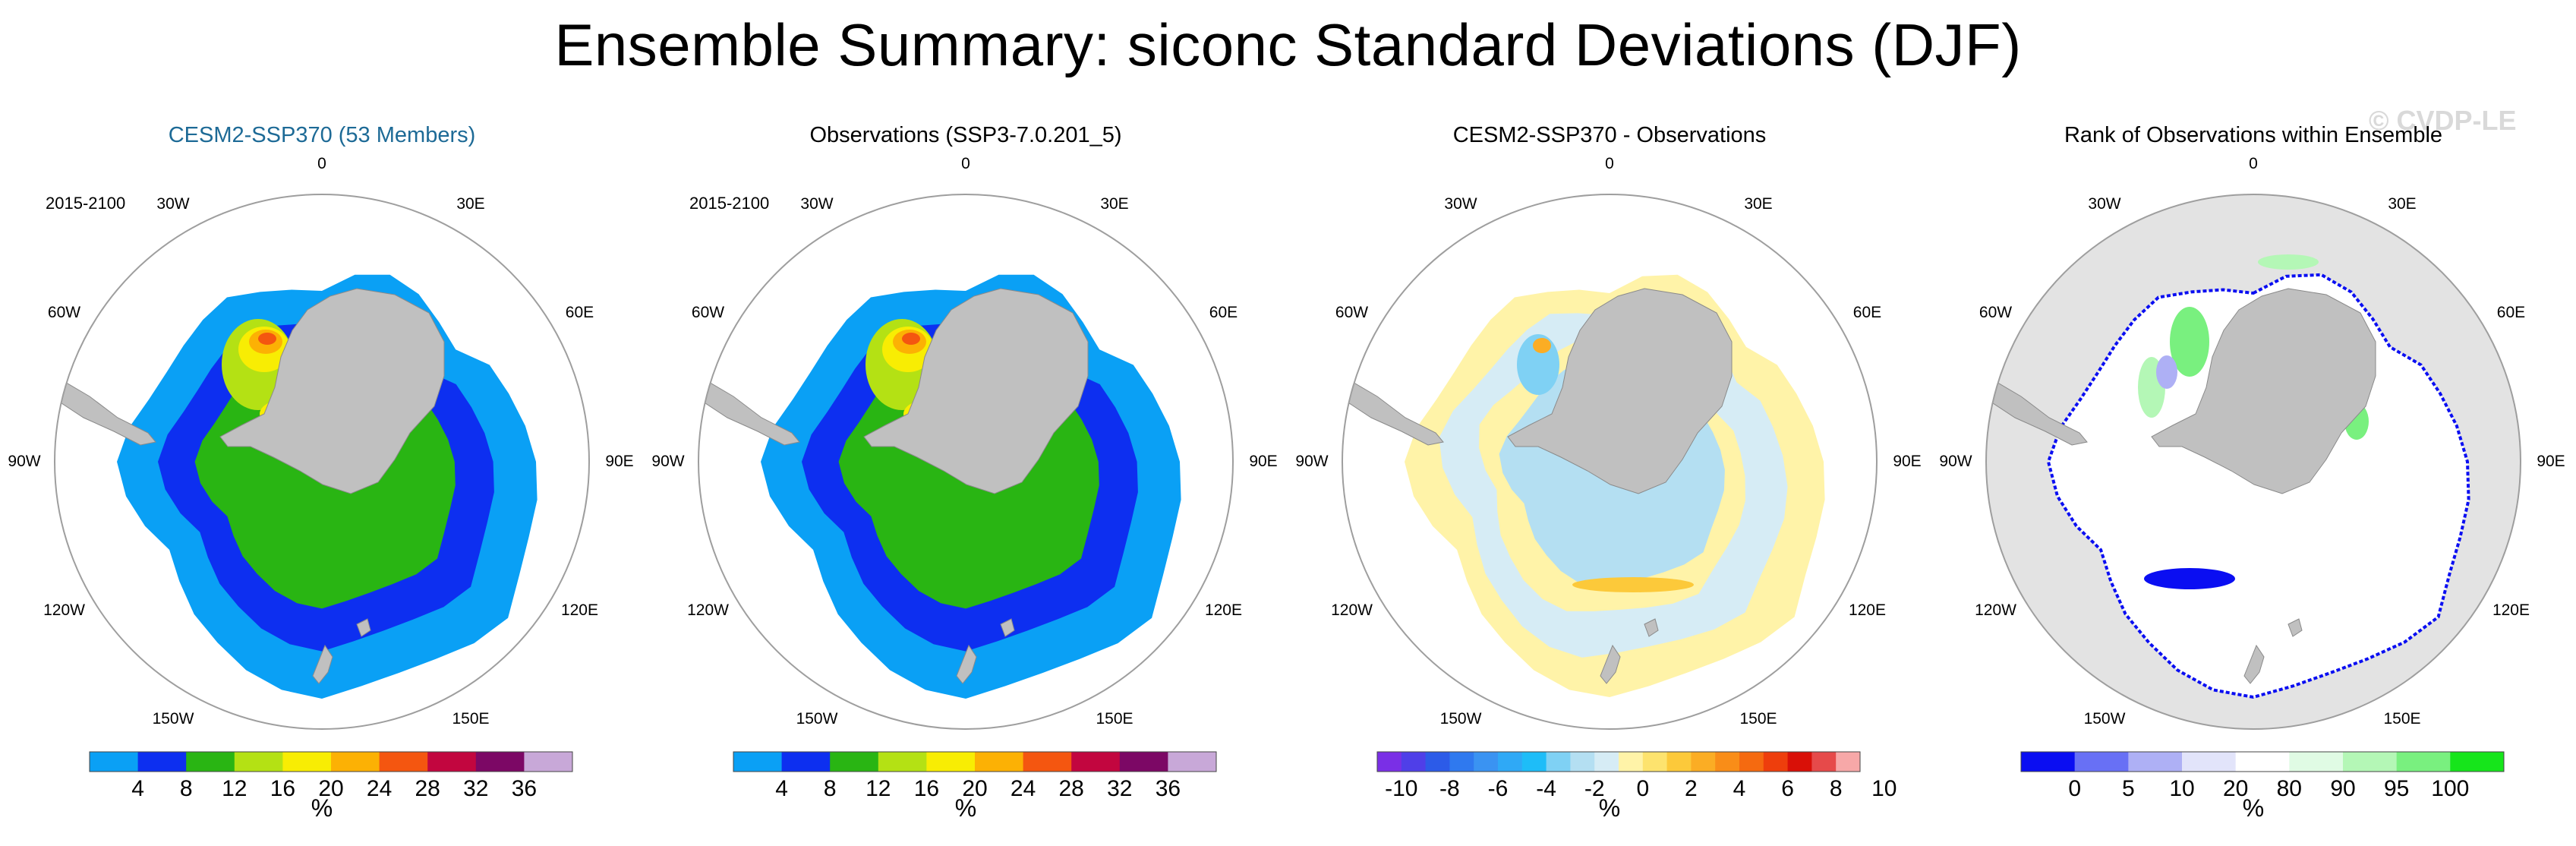 Image resolution: width=2576 pixels, height=846 pixels. What do you see at coordinates (1449, 789) in the screenshot?
I see `colorbar-tick-label: -8` at bounding box center [1449, 789].